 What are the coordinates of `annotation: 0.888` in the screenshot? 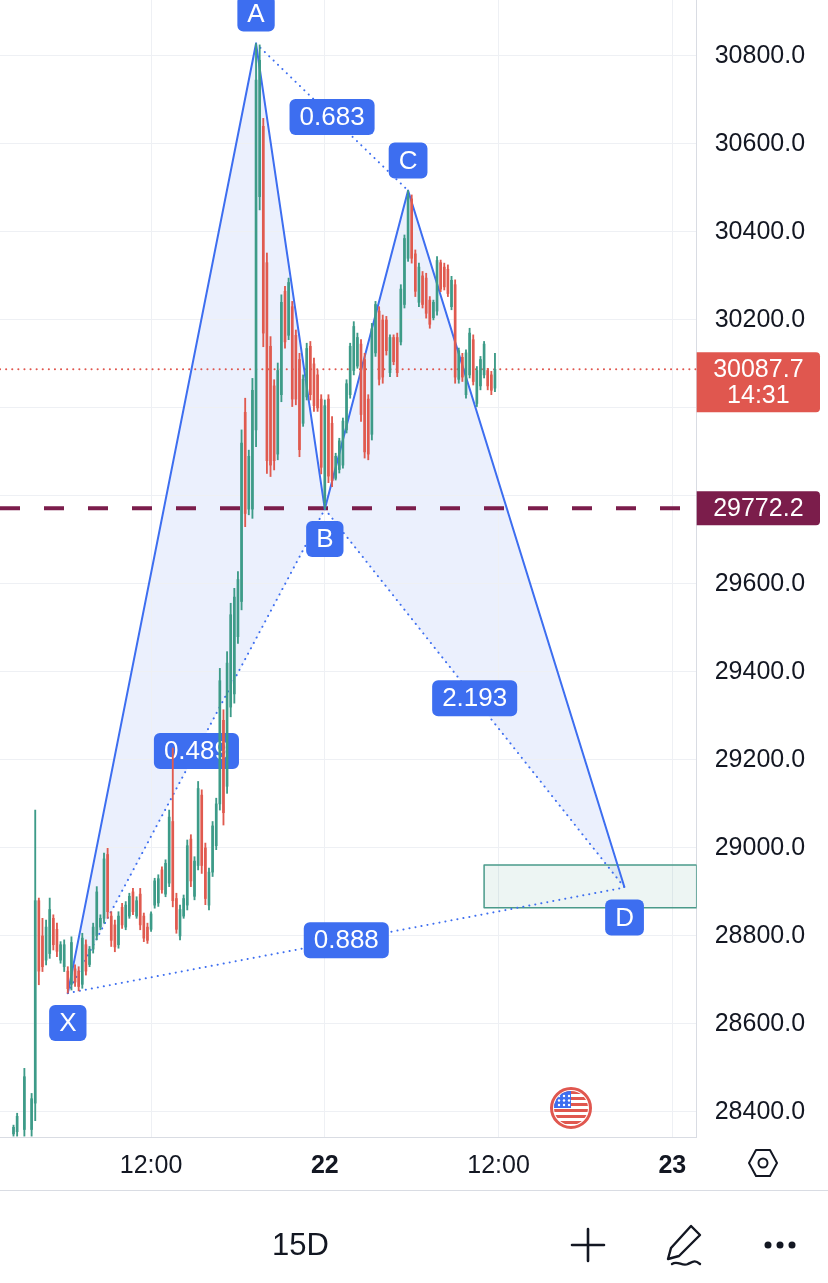 It's located at (346, 939).